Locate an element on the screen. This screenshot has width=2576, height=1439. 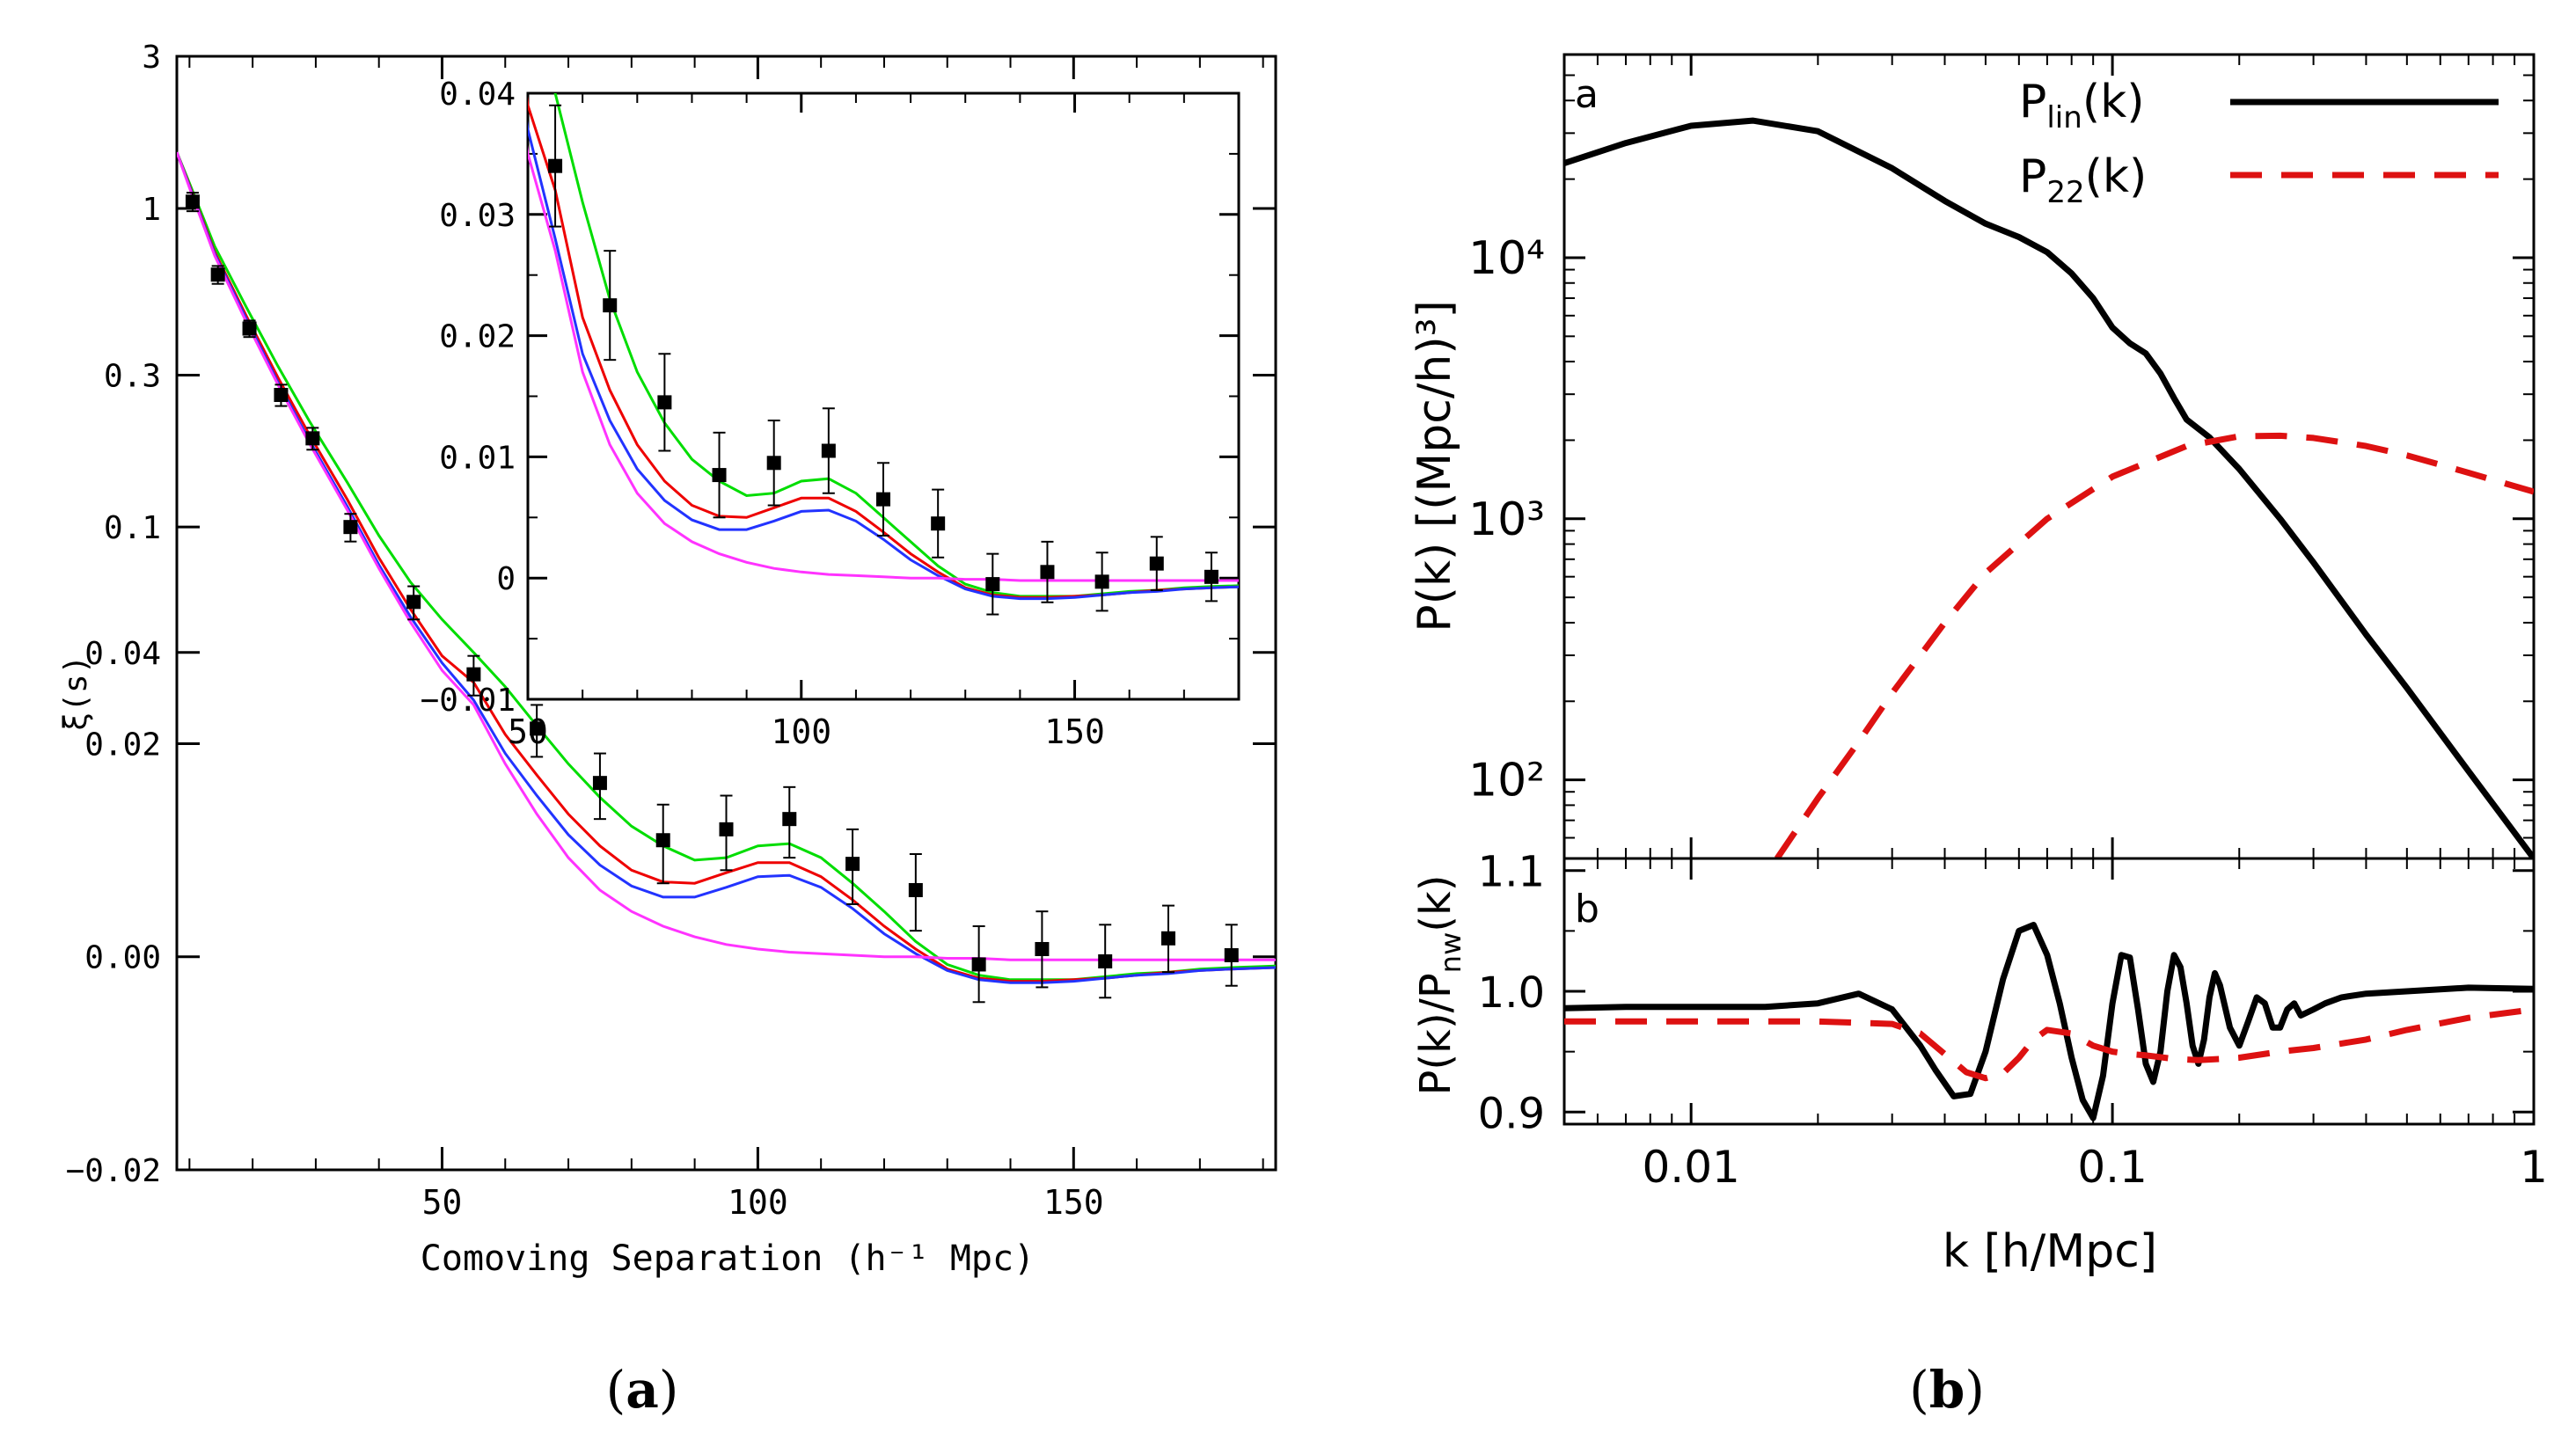
panel-b-top-ytick-label: 10² is located at coordinates (1506, 781).